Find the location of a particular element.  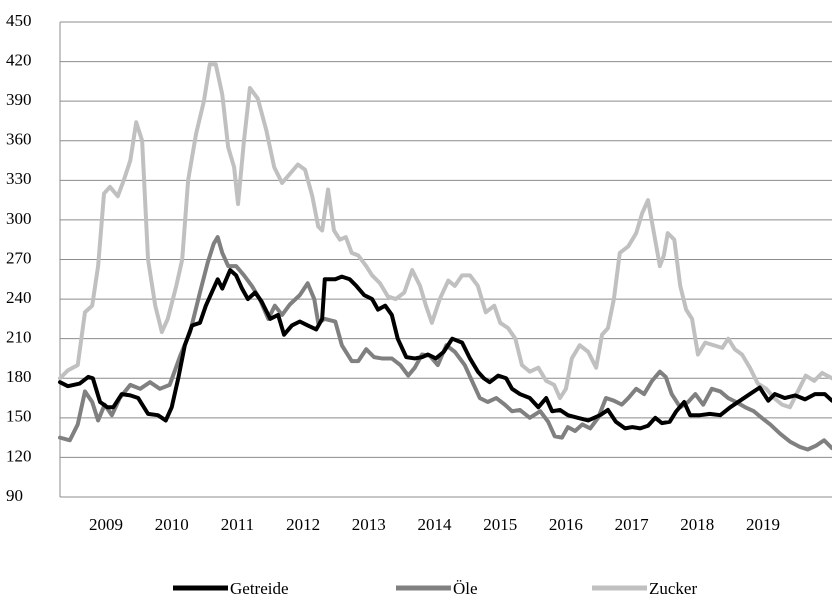

y-tick-label: 390 is located at coordinates (19, 99).